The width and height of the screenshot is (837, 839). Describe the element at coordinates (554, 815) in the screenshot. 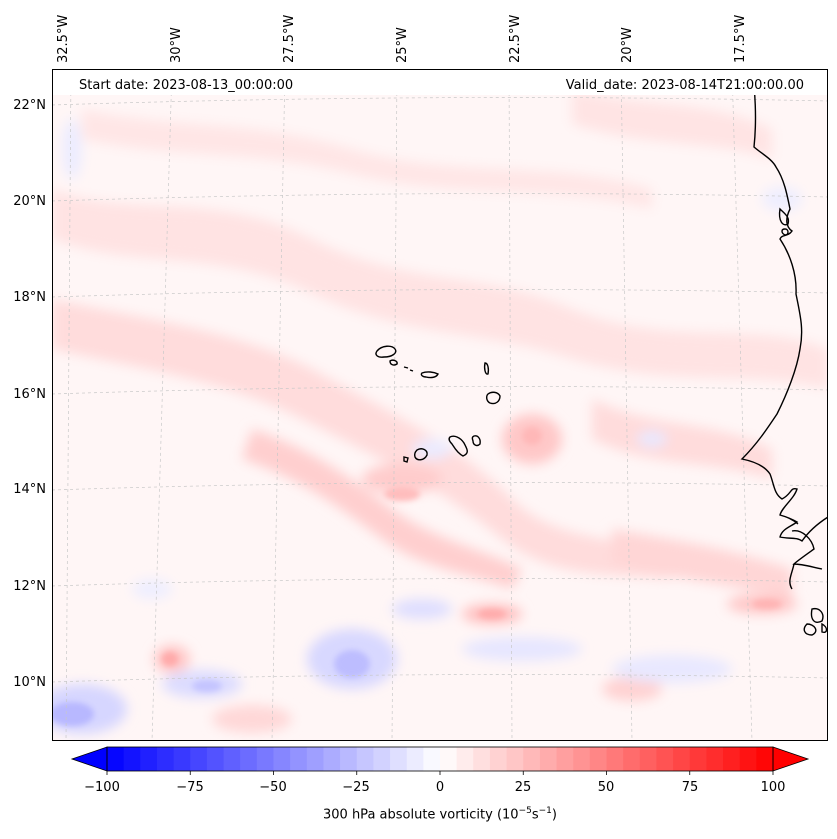

I see `colorbar-units-close: )` at that location.